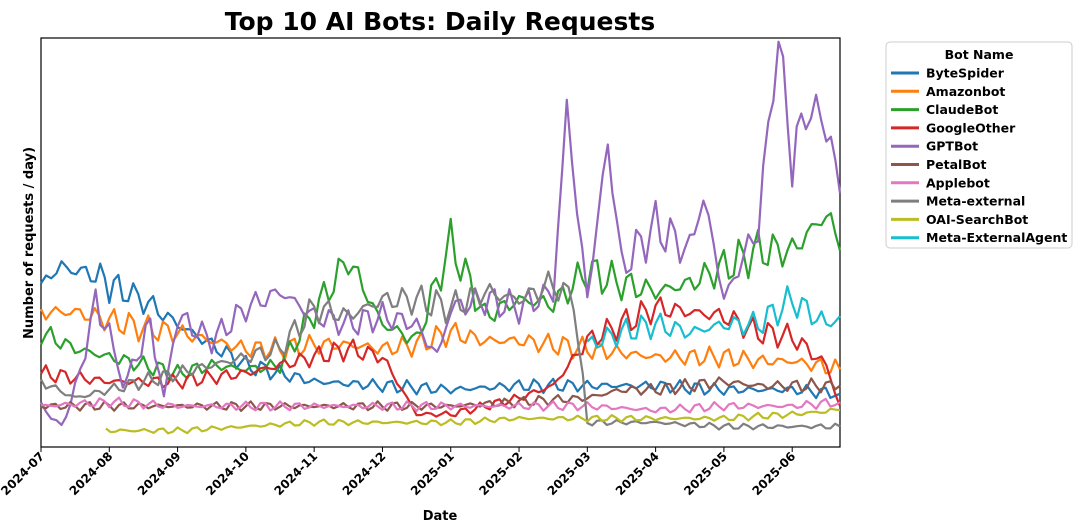  What do you see at coordinates (979, 54) in the screenshot?
I see `legend-title: Bot Name` at bounding box center [979, 54].